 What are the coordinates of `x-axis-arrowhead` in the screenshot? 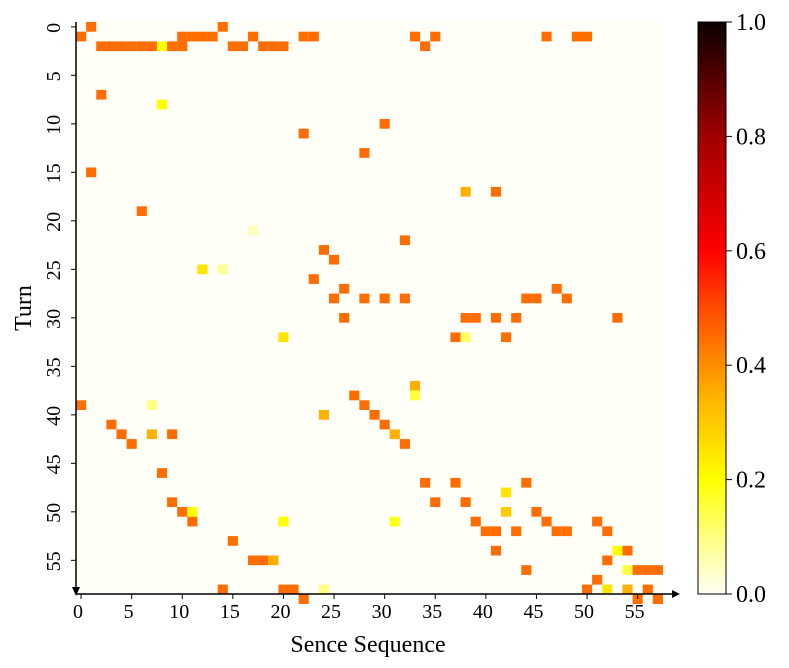 It's located at (676, 594).